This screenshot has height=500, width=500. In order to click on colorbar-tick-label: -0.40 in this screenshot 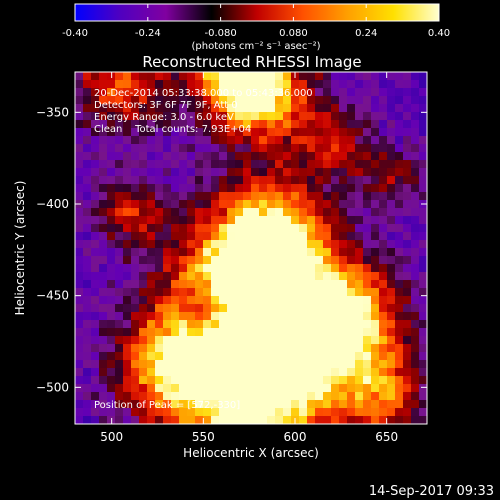, I will do `click(75, 33)`.